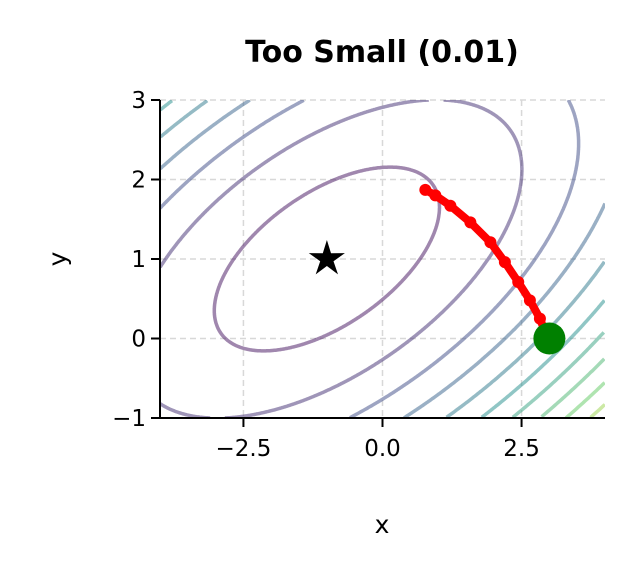 The width and height of the screenshot is (634, 574). What do you see at coordinates (138, 101) in the screenshot?
I see `y-tick-label: 3` at bounding box center [138, 101].